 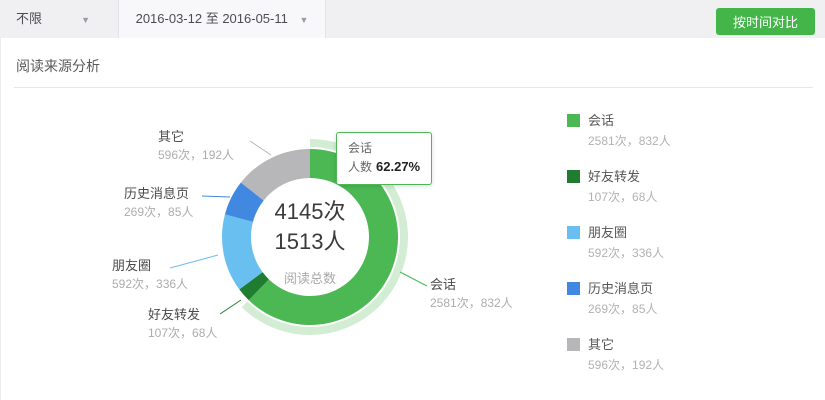 What do you see at coordinates (413, 87) in the screenshot?
I see `section-divider` at bounding box center [413, 87].